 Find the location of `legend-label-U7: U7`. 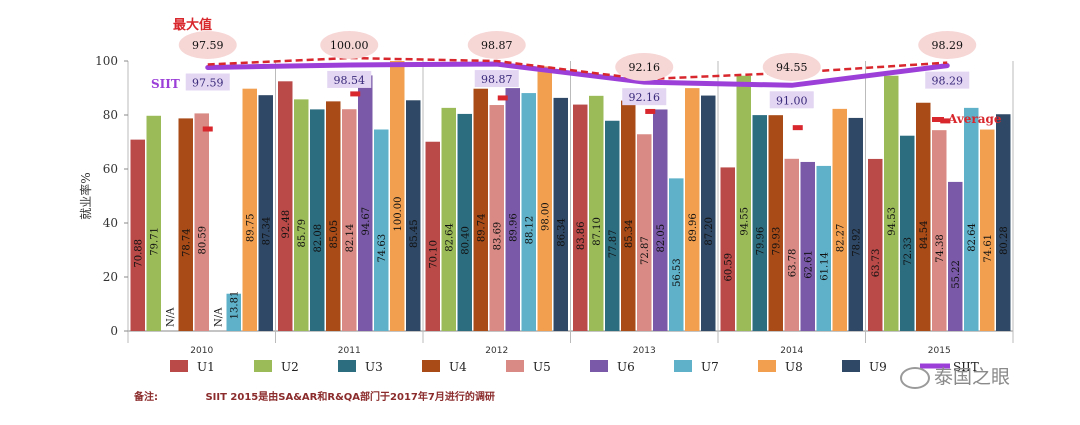

legend-label-U7: U7 is located at coordinates (710, 367).